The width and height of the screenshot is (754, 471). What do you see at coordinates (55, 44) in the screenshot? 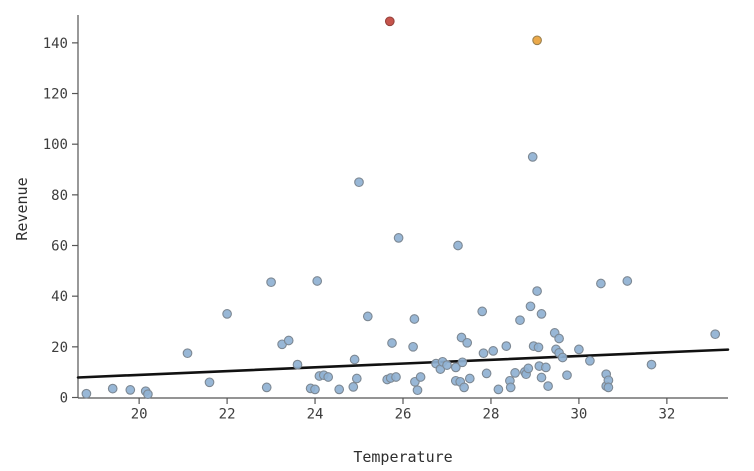
I see `y-tick-label: 140` at bounding box center [55, 44].